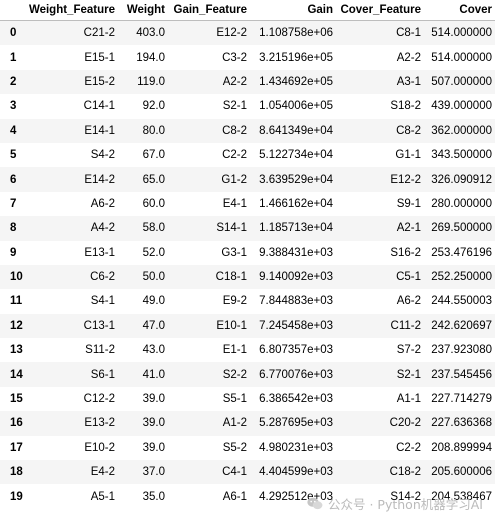 This screenshot has height=517, width=495. Describe the element at coordinates (247, 130) in the screenshot. I see `table-row: 4 E14-1 80.0 C8-2 8.641349e+04 C8-2 362.000000` at that location.